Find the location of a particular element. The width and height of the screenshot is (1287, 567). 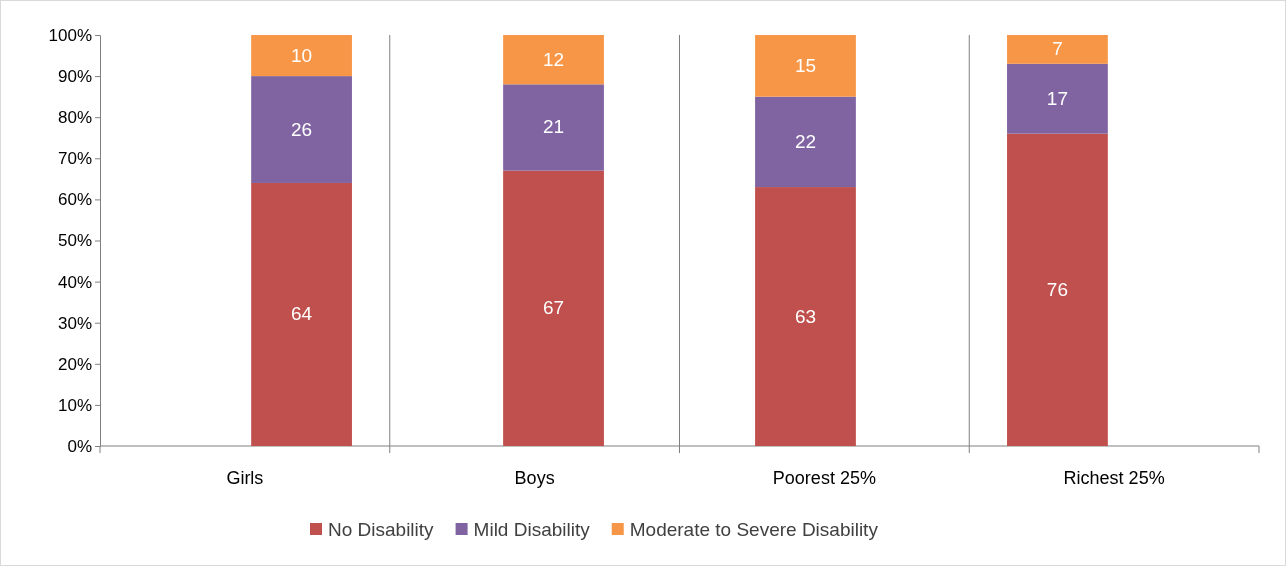

data-label: 63 is located at coordinates (805, 316).